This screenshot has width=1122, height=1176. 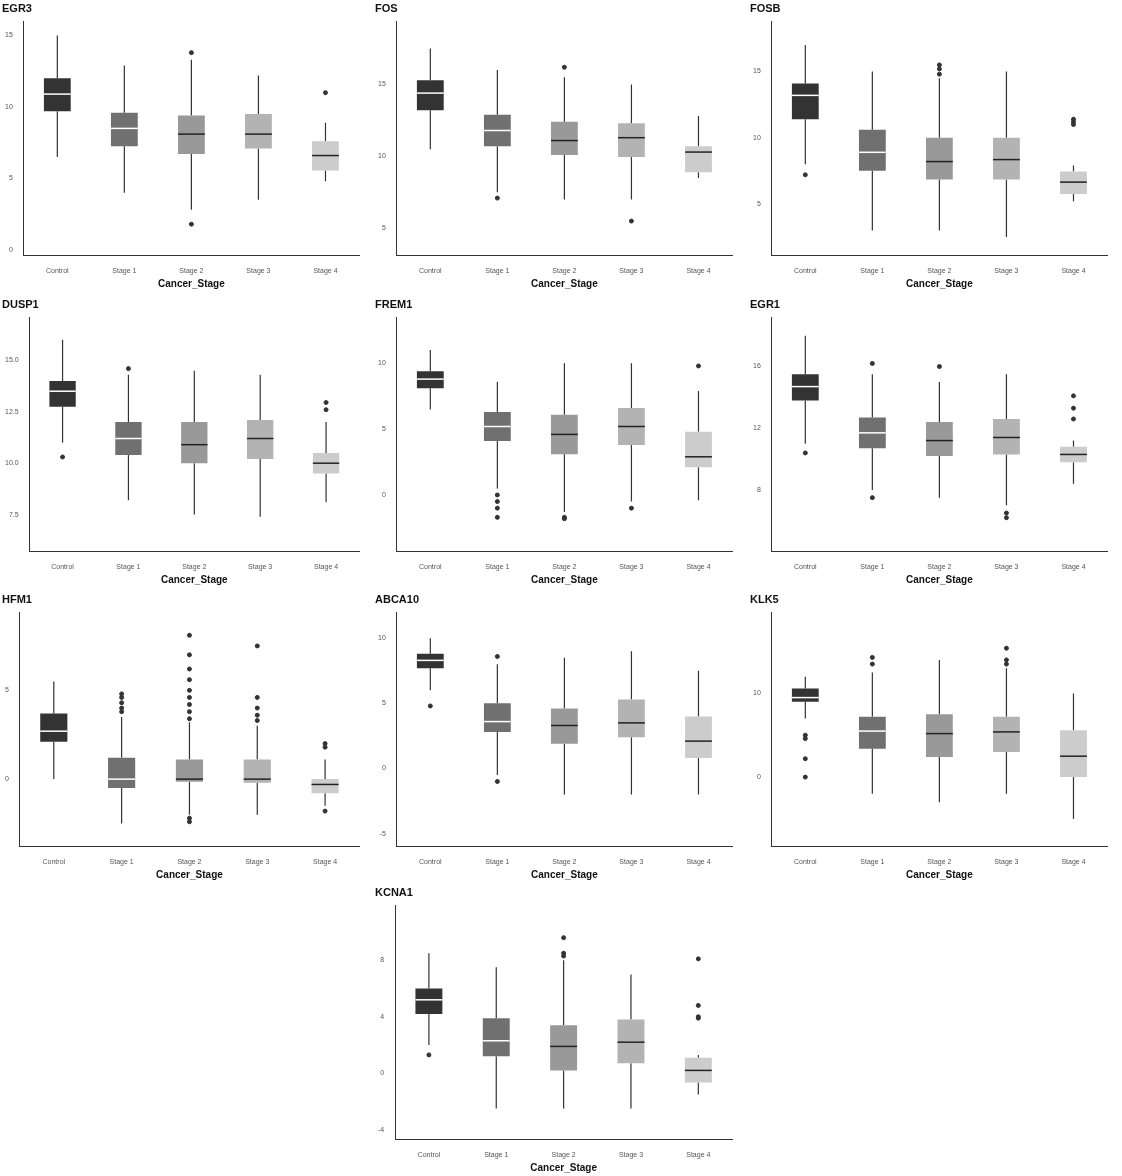 I want to click on chart-title: FOSB, so click(x=765, y=7).